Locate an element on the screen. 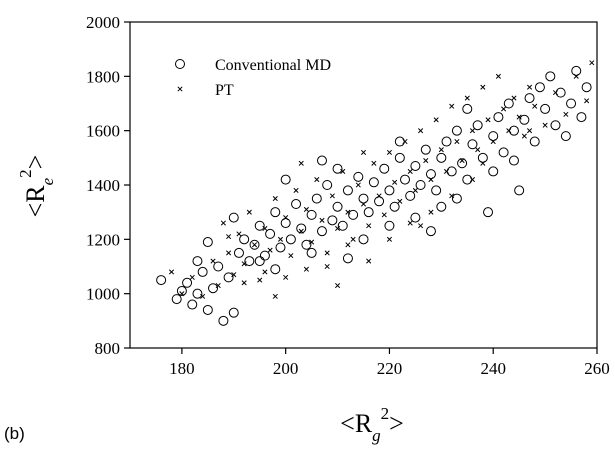 The image size is (615, 449). y-tick-label: 1200 is located at coordinates (103, 239).